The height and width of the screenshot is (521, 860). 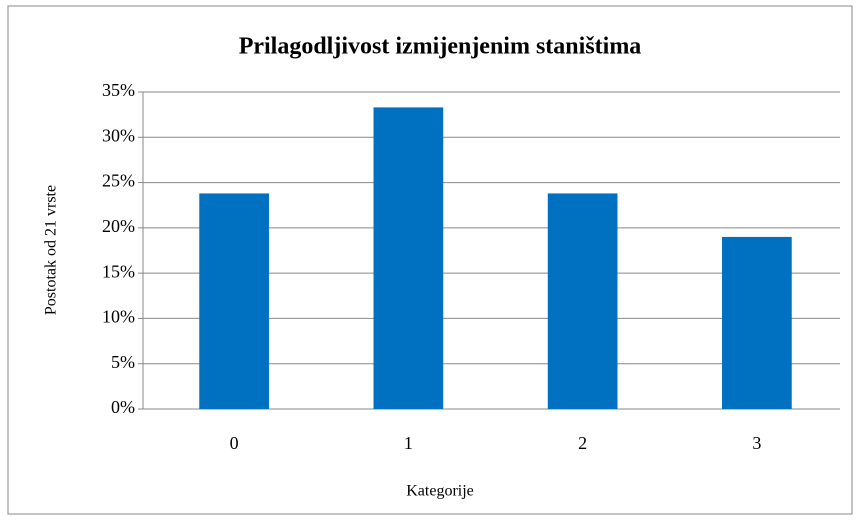 I want to click on x-tick-label: 0, so click(x=234, y=443).